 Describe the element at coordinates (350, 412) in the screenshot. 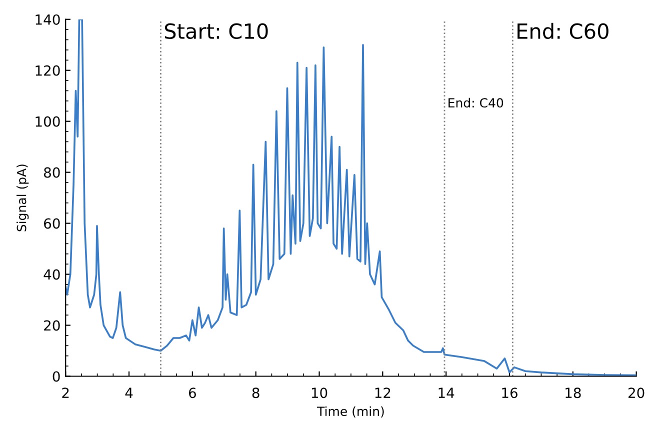

I see `x-axis-title: Time (min)` at that location.